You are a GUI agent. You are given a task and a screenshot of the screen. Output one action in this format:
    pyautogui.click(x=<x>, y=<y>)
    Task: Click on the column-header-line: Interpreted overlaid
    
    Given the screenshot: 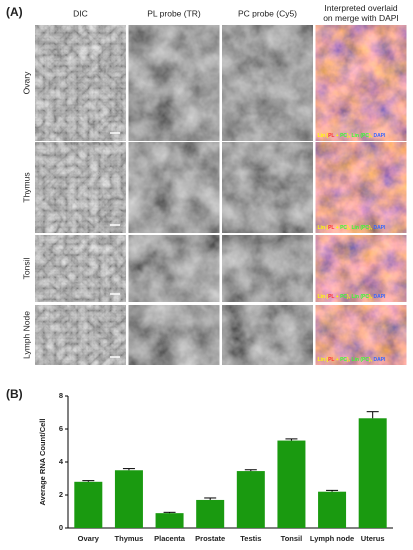 What is the action you would take?
    pyautogui.click(x=361, y=8)
    